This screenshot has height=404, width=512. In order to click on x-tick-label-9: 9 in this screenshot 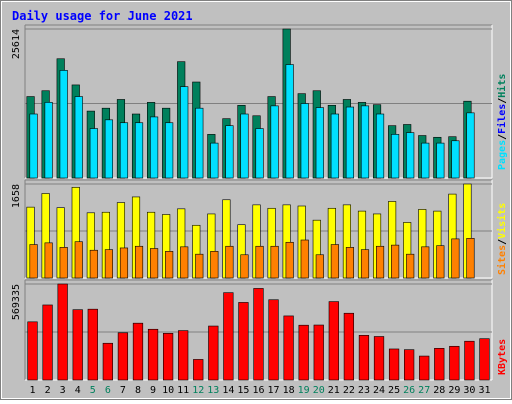, I will do `click(153, 390)`.